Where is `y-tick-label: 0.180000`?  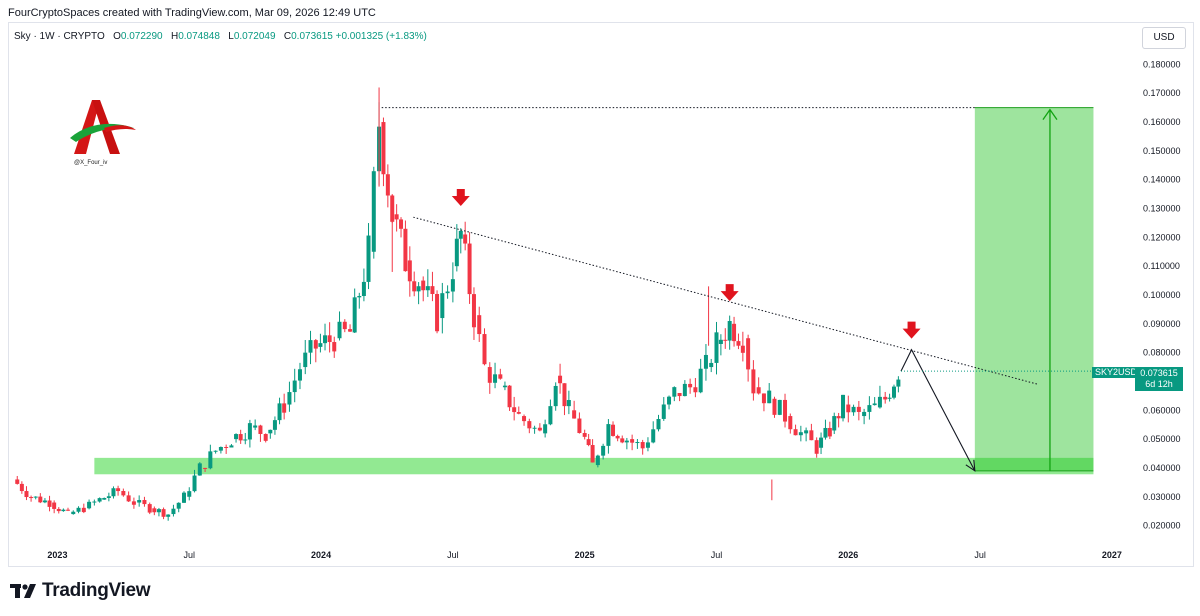
y-tick-label: 0.180000 is located at coordinates (1162, 64).